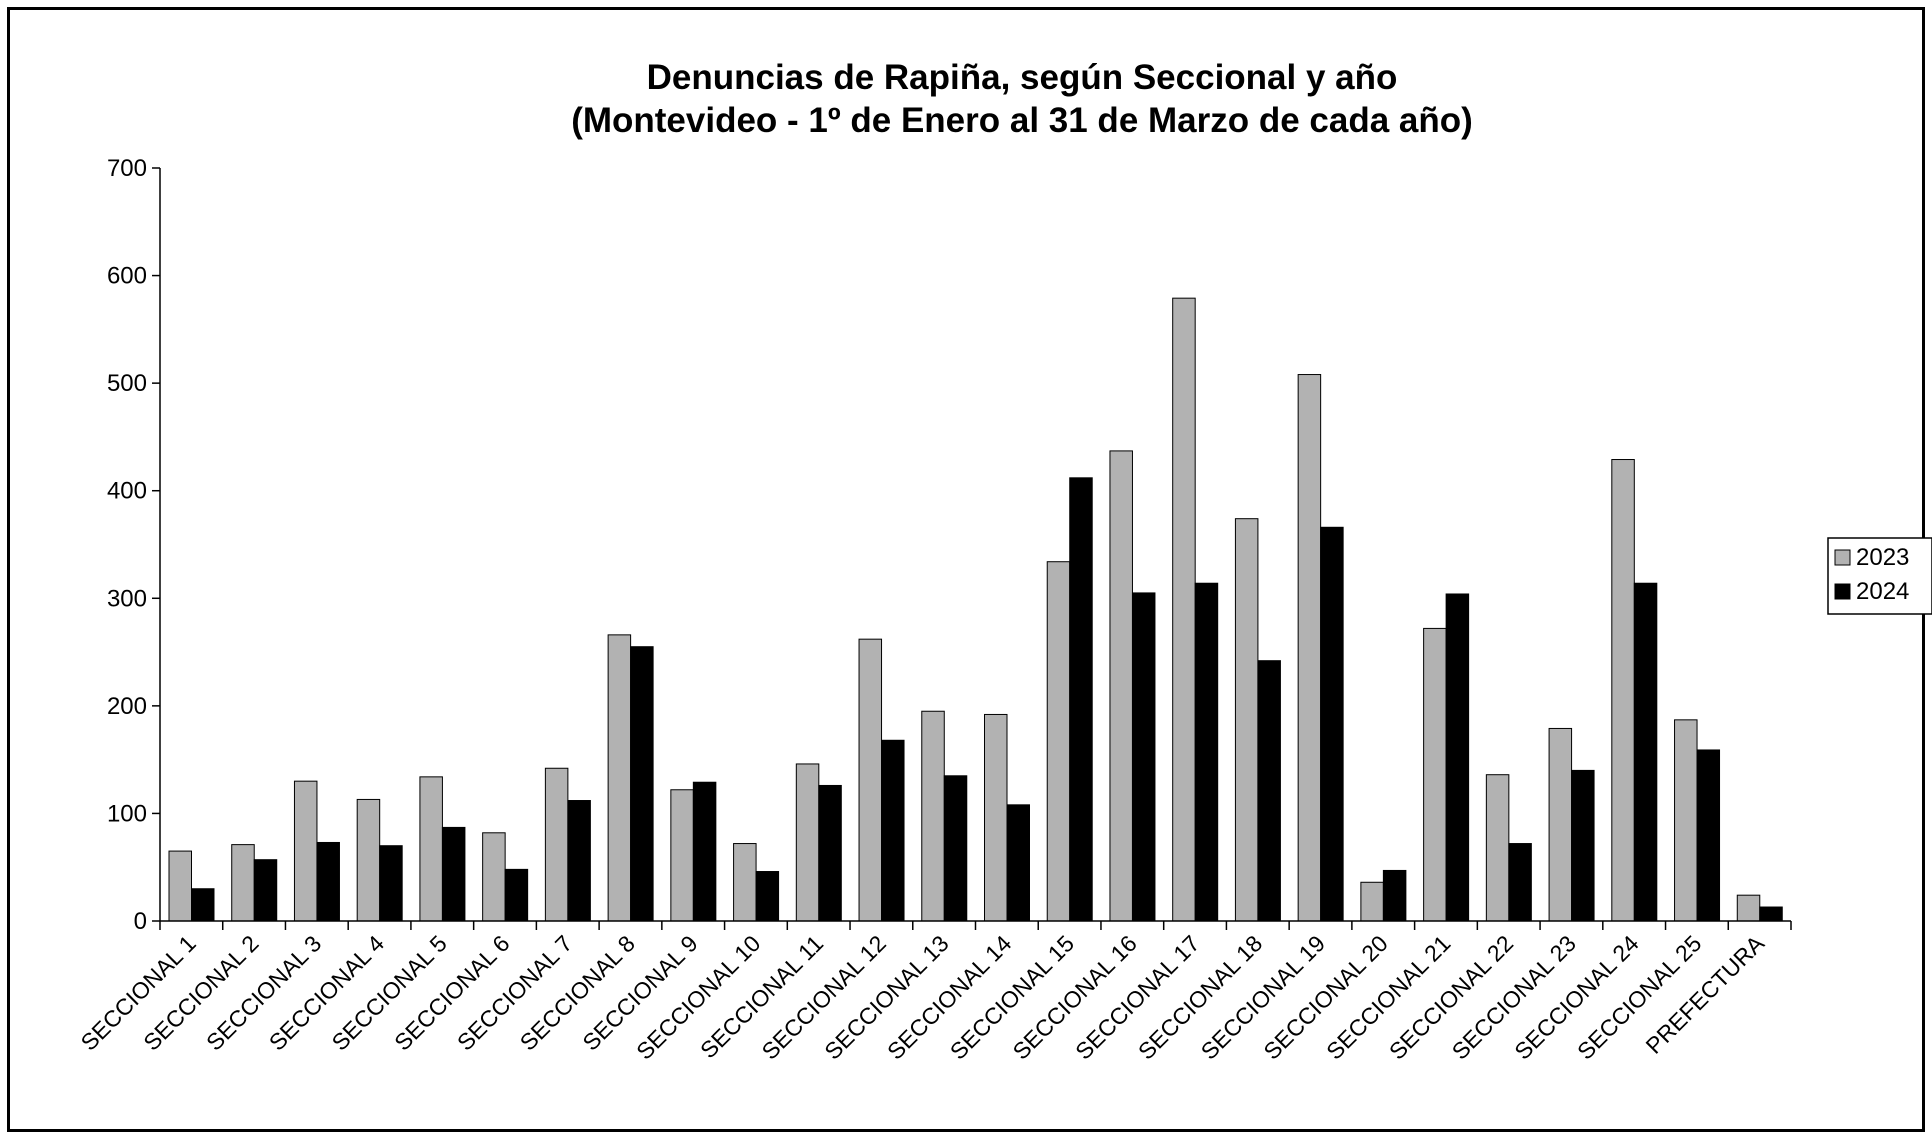 Image resolution: width=1932 pixels, height=1139 pixels. Describe the element at coordinates (127, 168) in the screenshot. I see `y-tick-label: 700` at that location.